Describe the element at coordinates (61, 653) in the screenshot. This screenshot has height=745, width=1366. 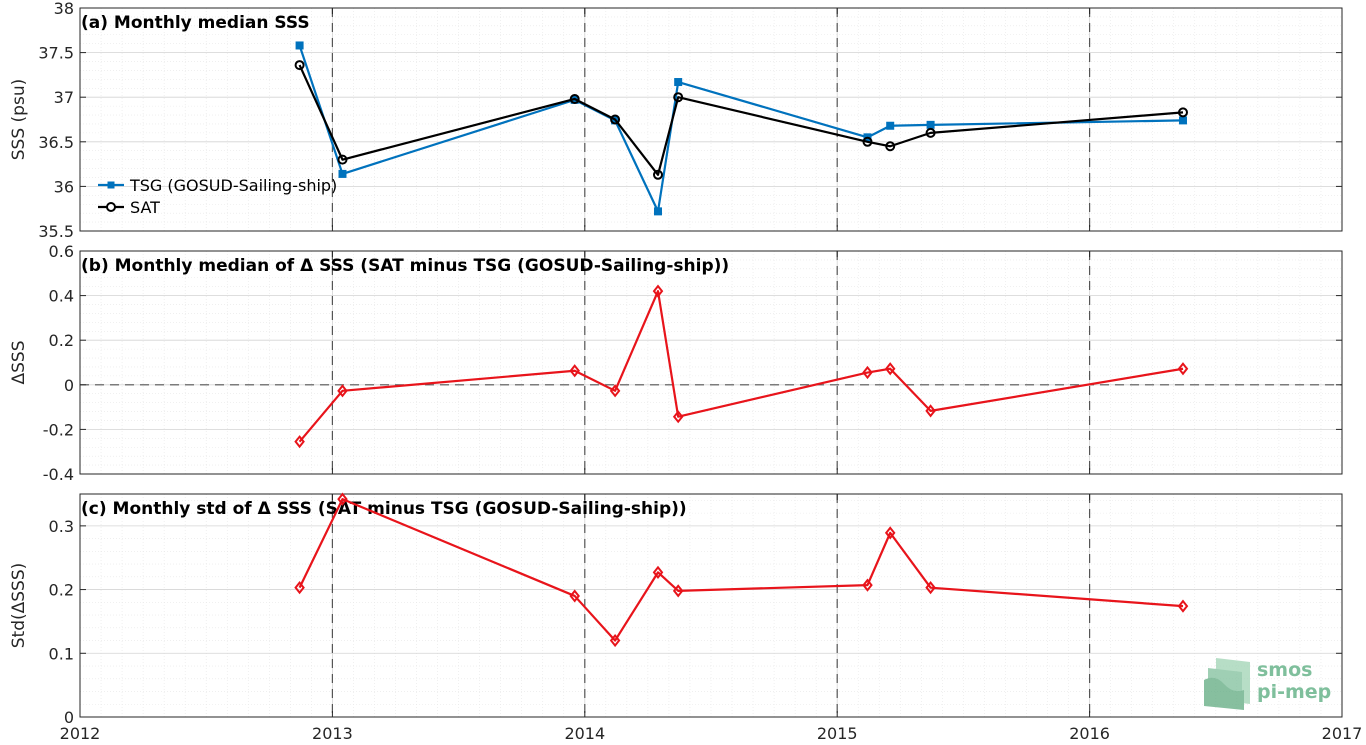
I see `y-tick-label: 0.1` at that location.